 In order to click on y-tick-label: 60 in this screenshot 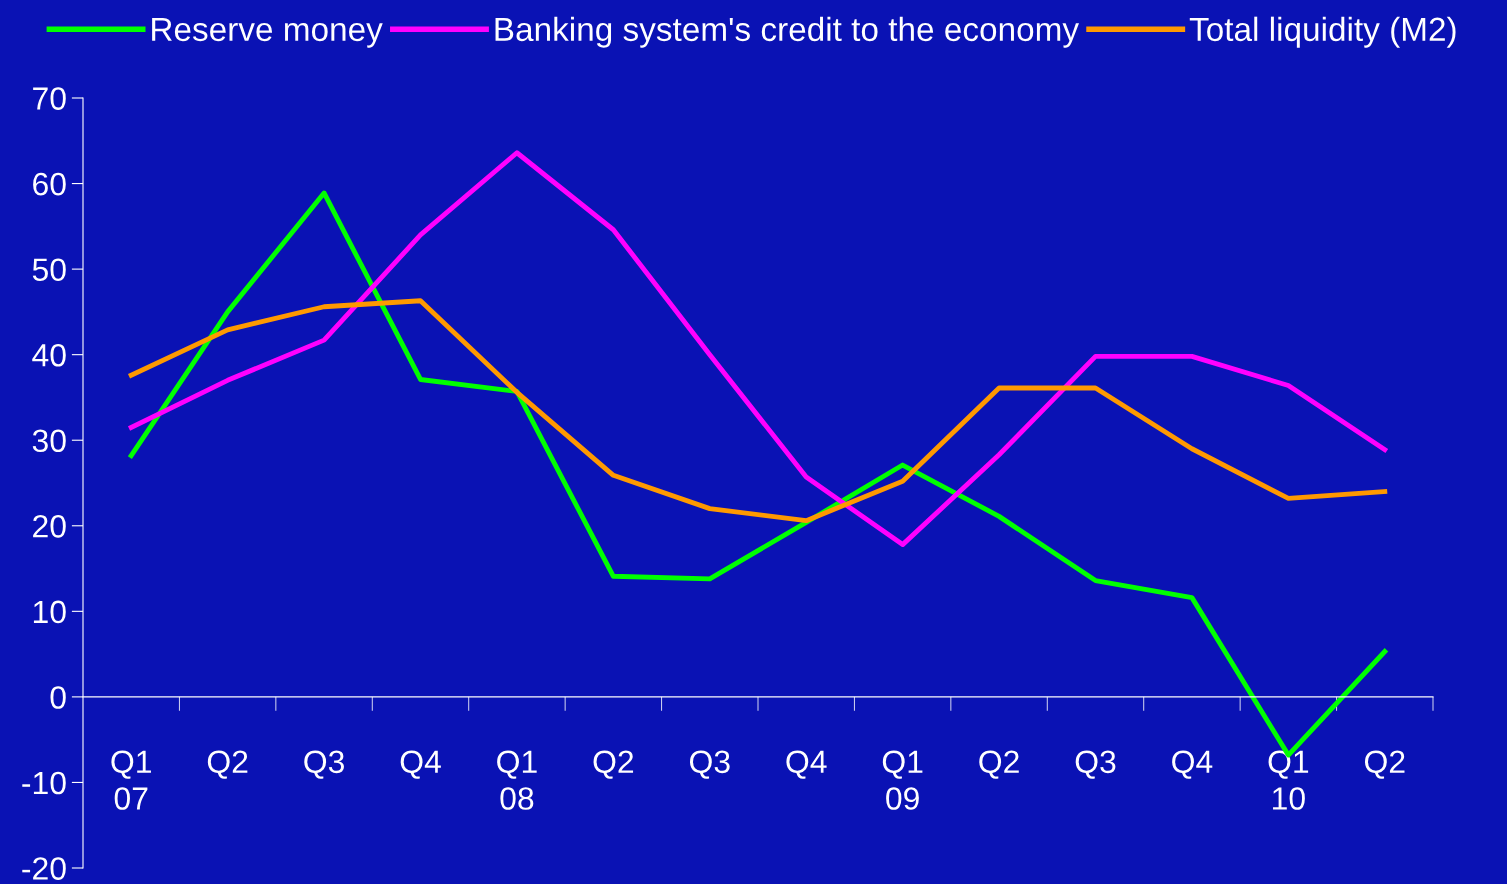, I will do `click(49, 184)`.